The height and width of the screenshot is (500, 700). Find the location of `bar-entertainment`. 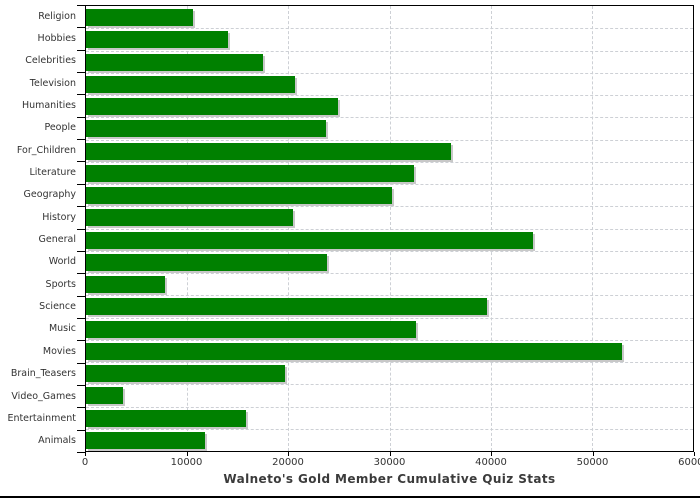

bar-entertainment is located at coordinates (166, 418).